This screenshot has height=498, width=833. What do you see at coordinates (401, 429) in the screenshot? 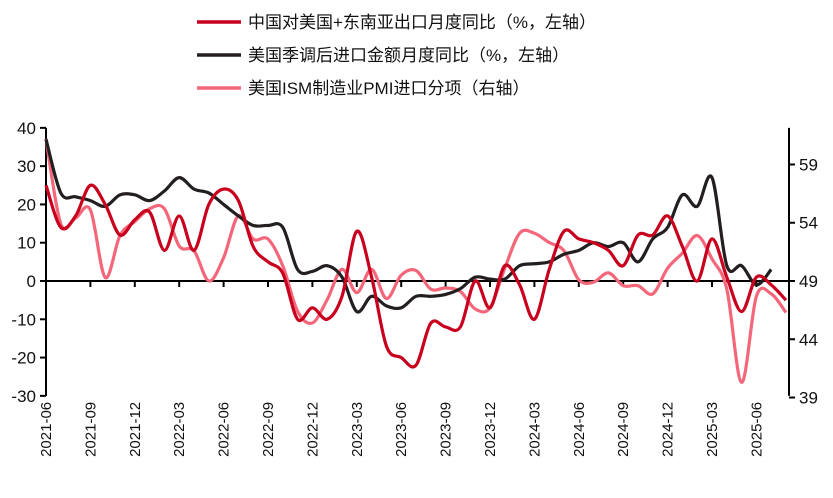
I see `x-tick-label: 2023-06` at bounding box center [401, 429].